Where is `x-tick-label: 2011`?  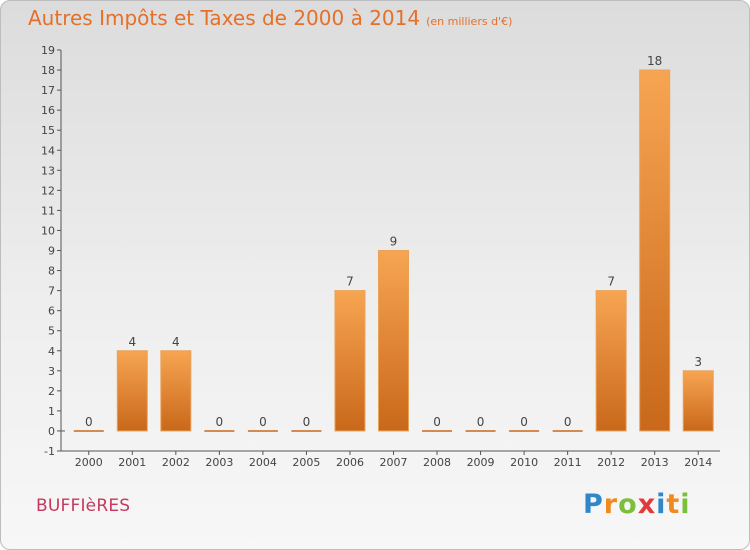
x-tick-label: 2011 is located at coordinates (568, 462).